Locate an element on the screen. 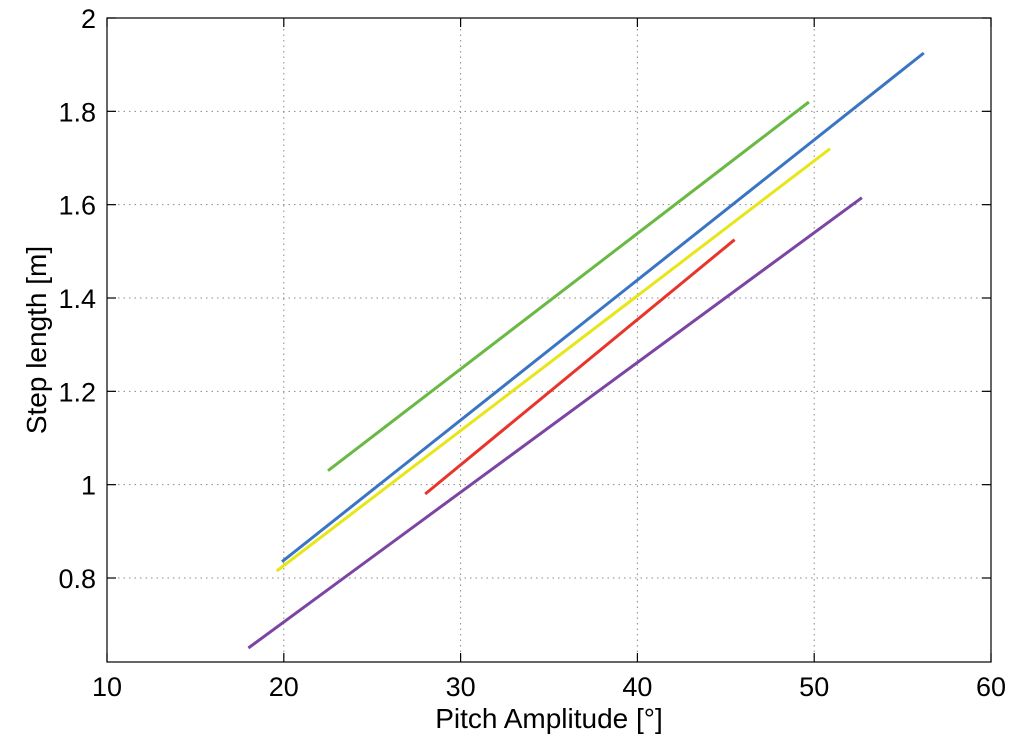 This screenshot has width=1024, height=745. x-tick-label: 30 is located at coordinates (461, 687).